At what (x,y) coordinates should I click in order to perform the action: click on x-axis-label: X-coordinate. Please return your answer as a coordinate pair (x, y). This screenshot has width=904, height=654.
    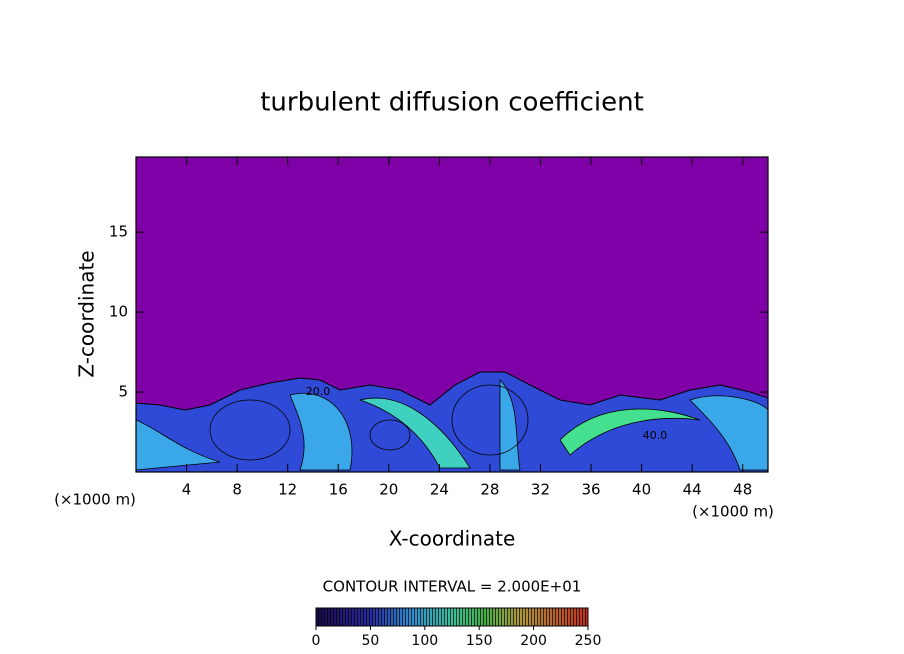
    Looking at the image, I should click on (452, 539).